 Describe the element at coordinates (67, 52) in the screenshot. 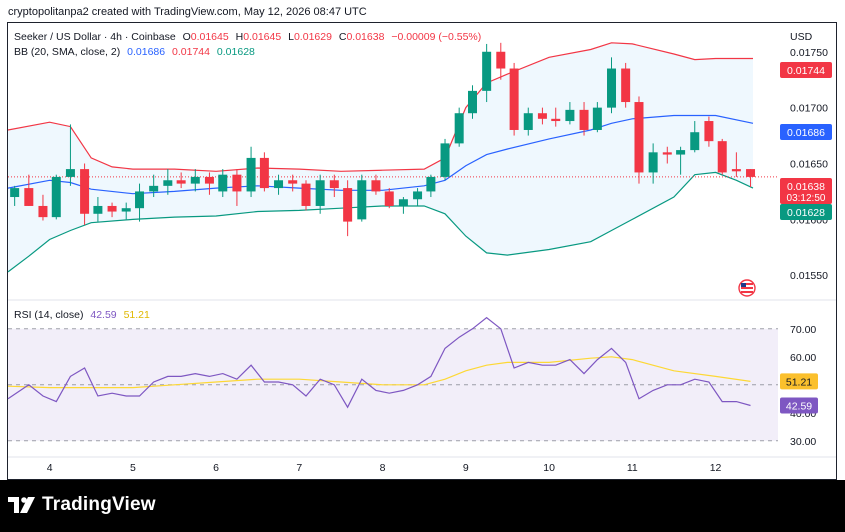

I see `bb-title: BB (20, SMA, close, 2)` at that location.